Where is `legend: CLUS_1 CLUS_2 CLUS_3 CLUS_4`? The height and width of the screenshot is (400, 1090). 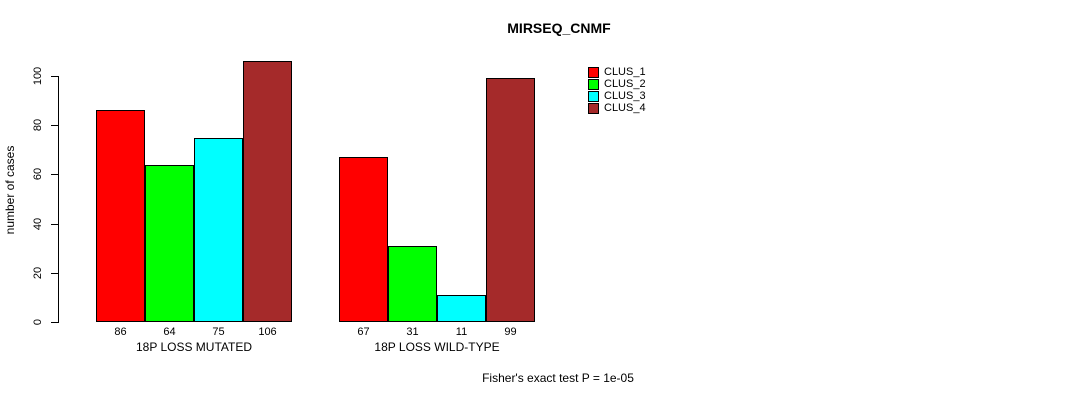
legend: CLUS_1 CLUS_2 CLUS_3 CLUS_4 is located at coordinates (617, 90).